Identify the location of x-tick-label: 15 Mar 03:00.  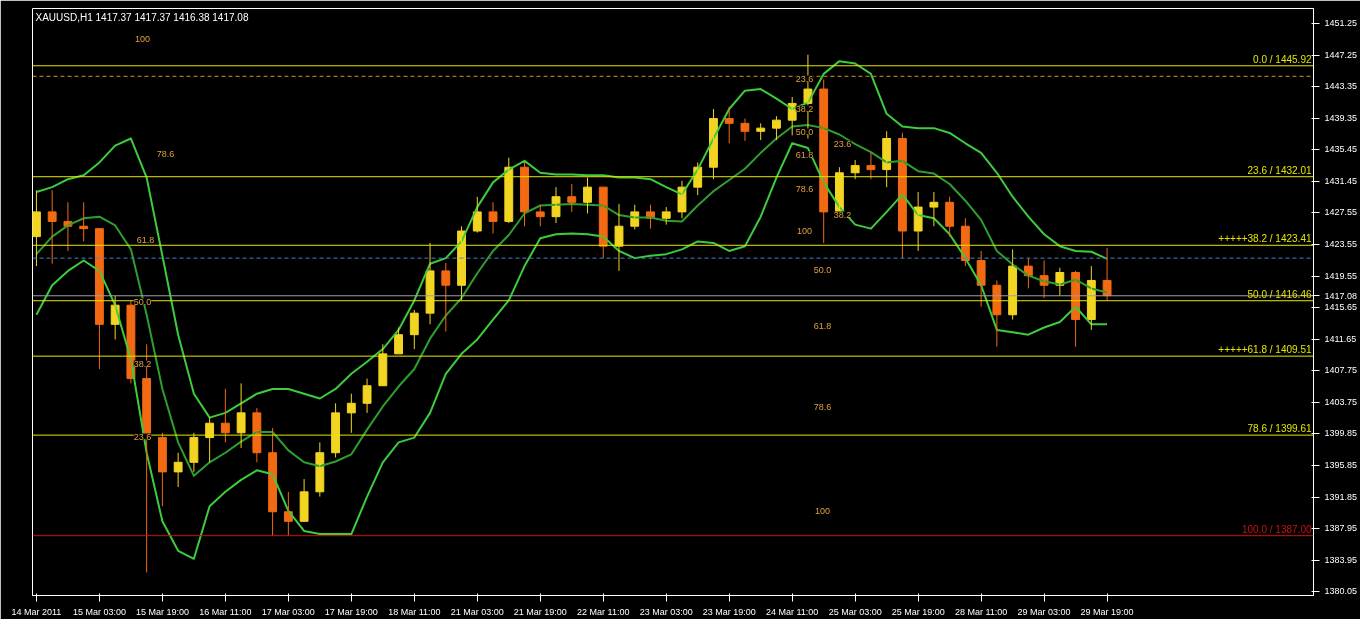
(99, 611).